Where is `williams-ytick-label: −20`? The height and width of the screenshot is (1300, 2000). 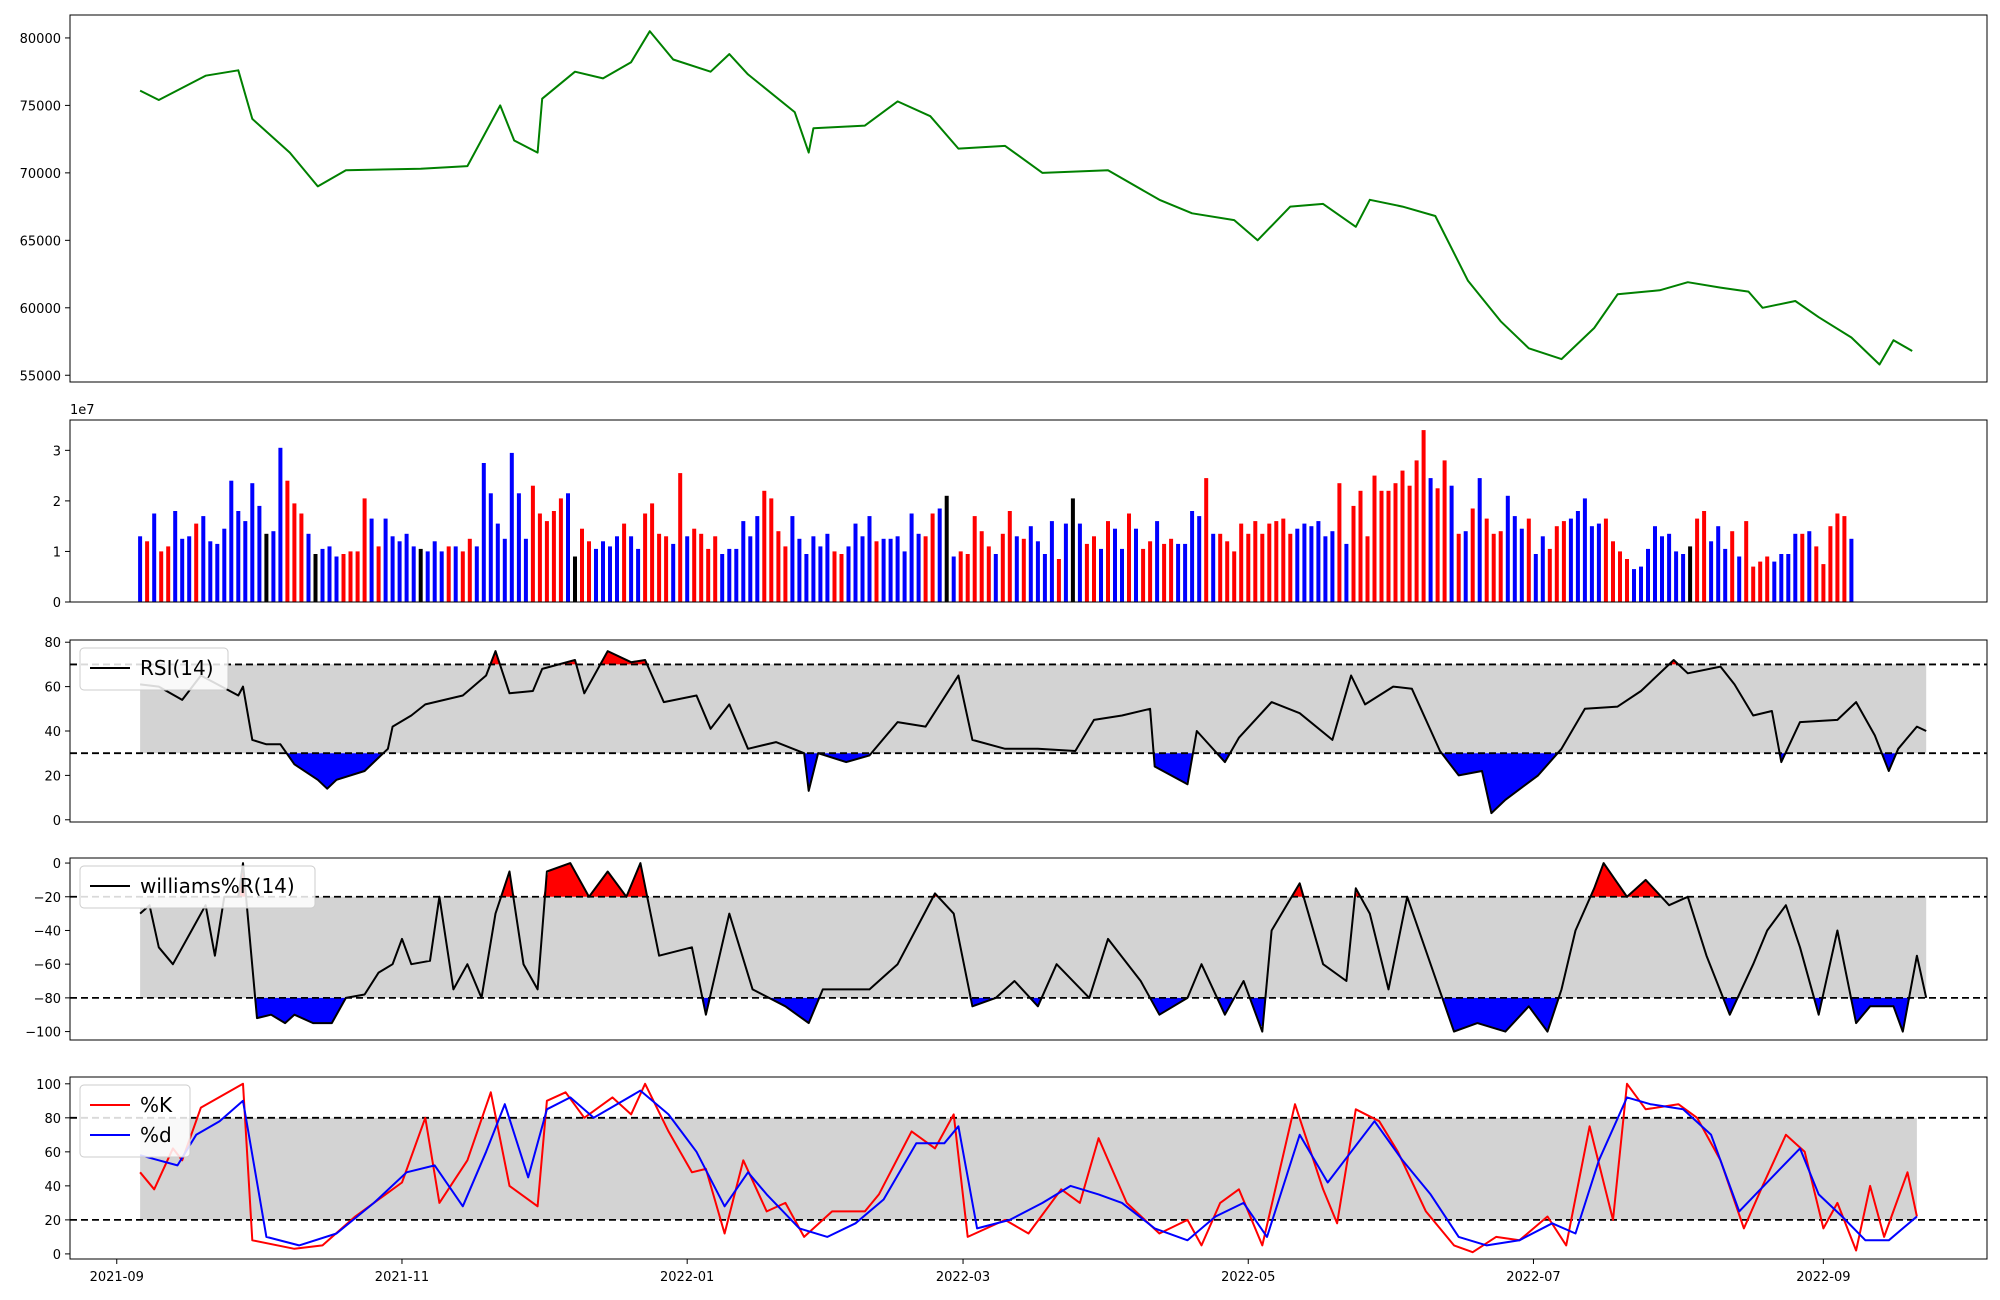 williams-ytick-label: −20 is located at coordinates (47, 898).